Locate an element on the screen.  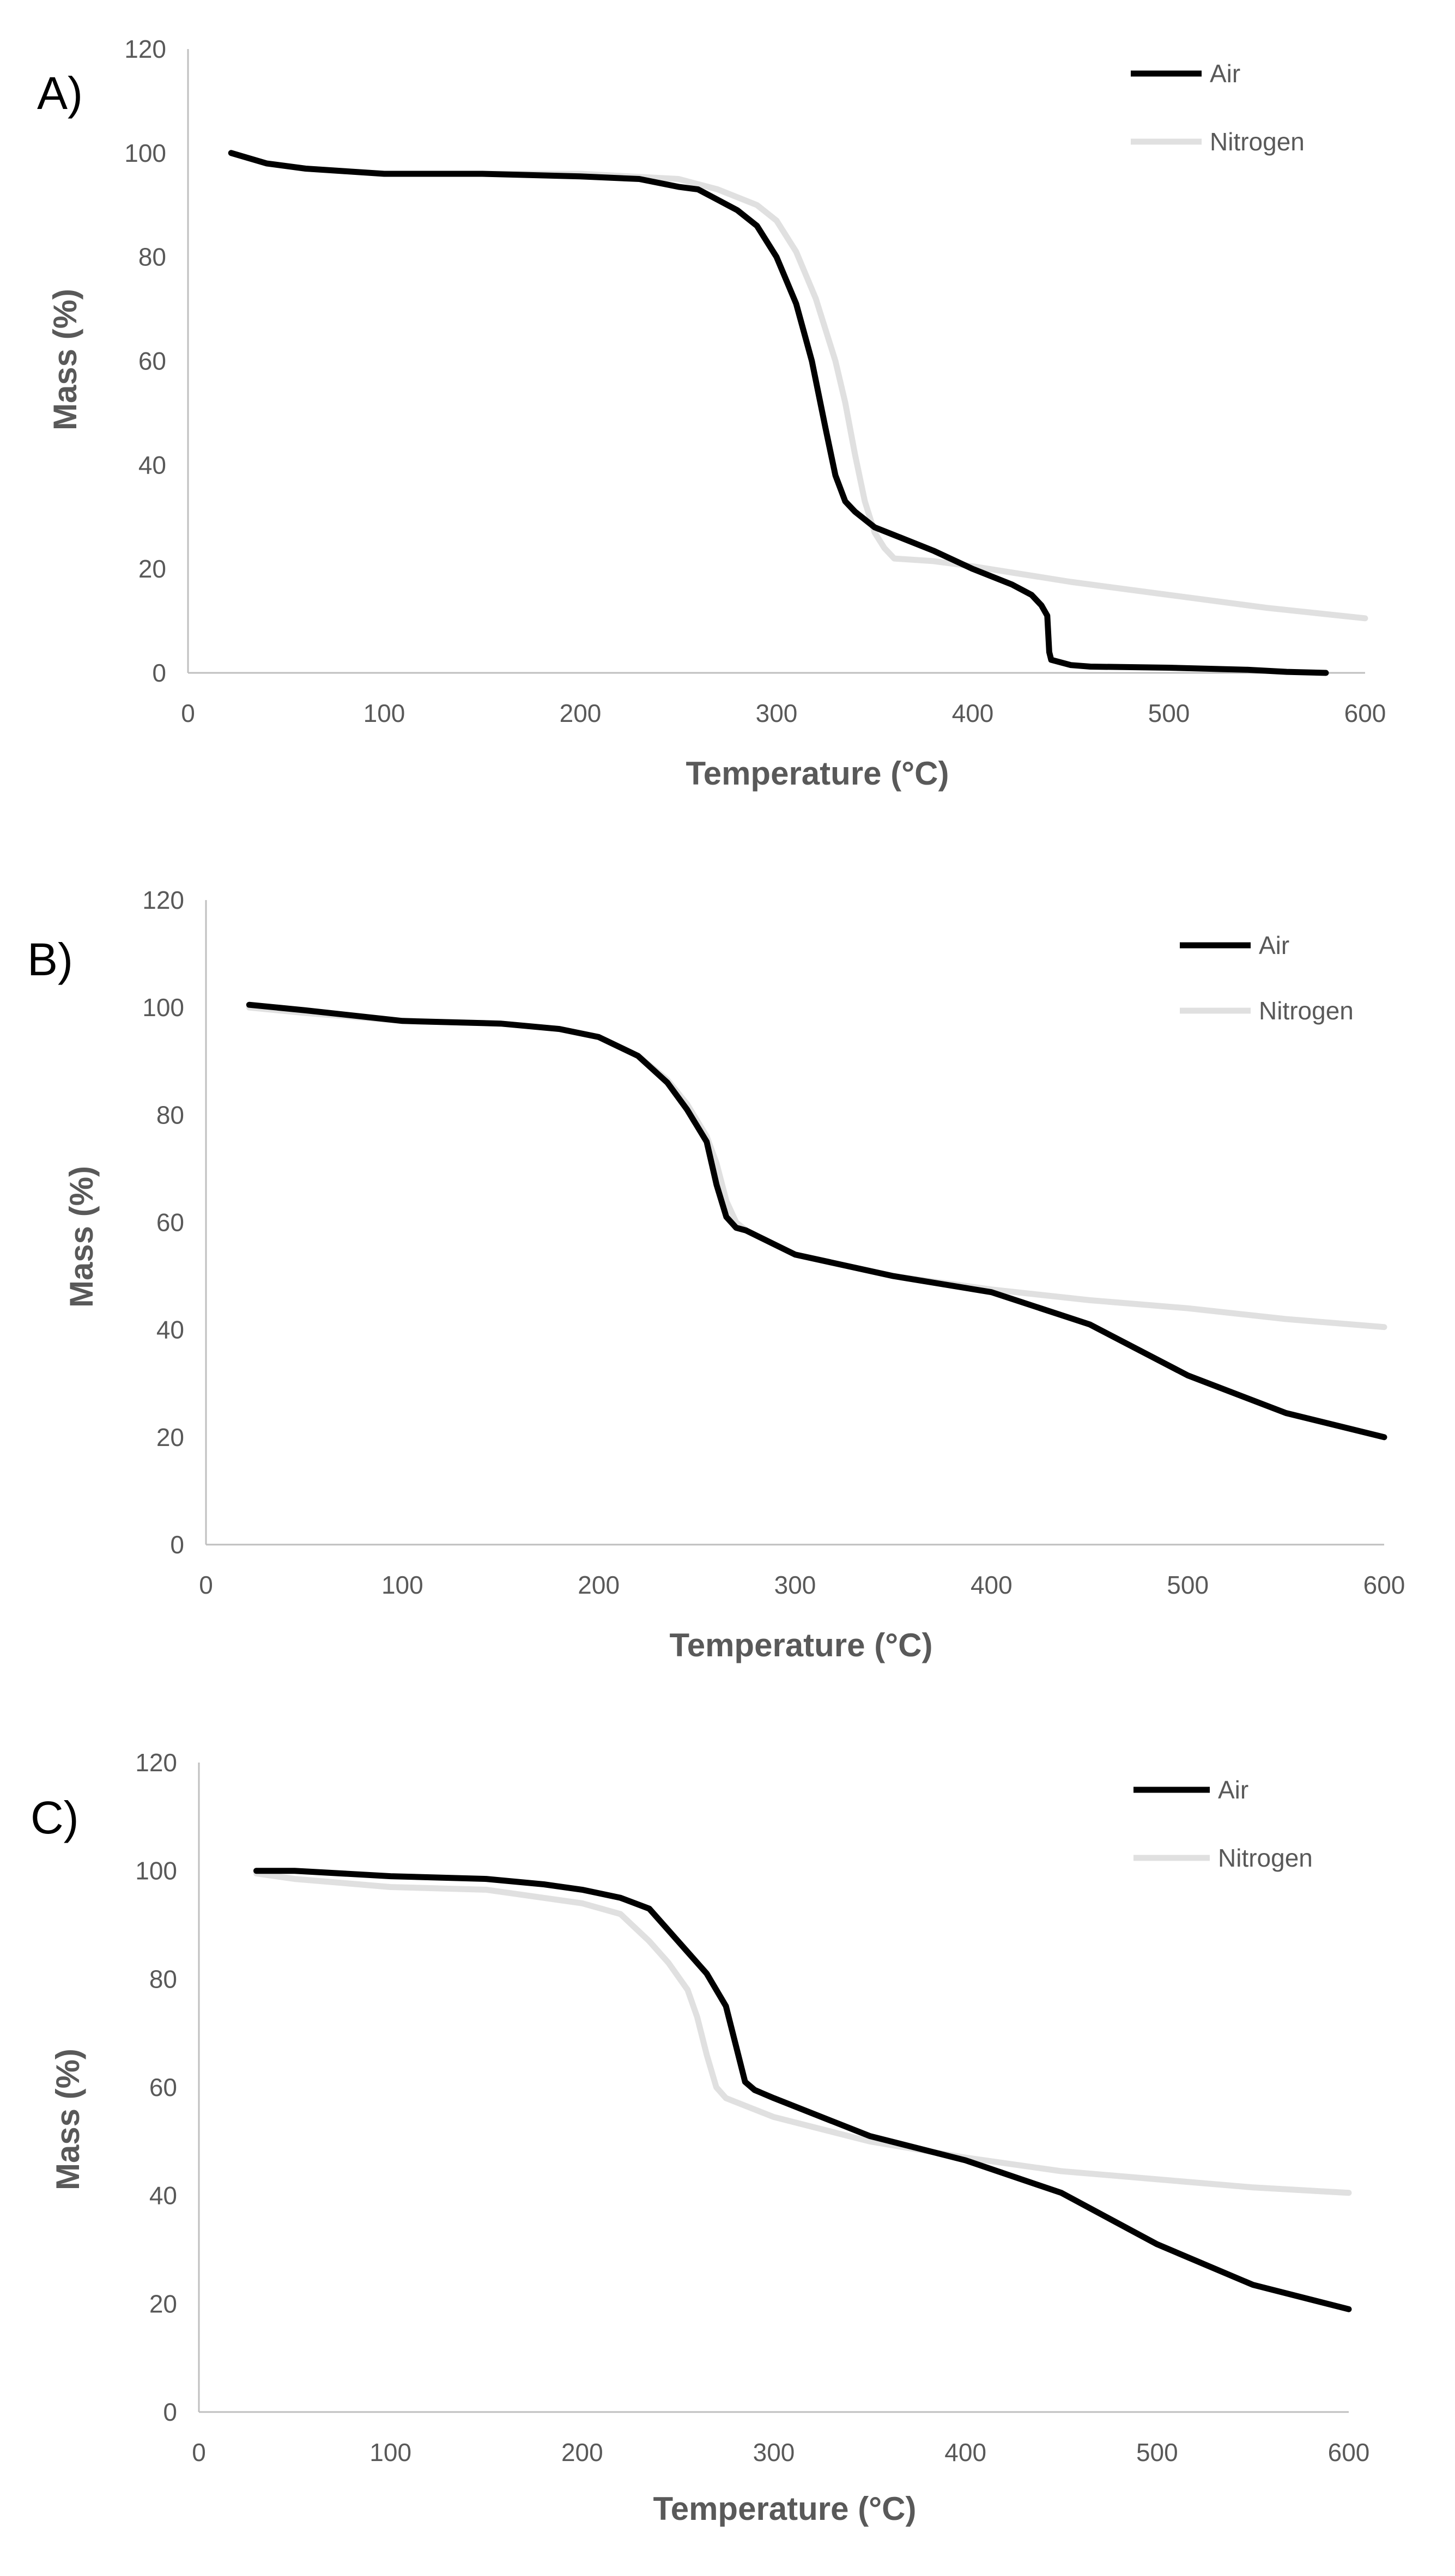
y-tick-label-a: 120 is located at coordinates (145, 49).